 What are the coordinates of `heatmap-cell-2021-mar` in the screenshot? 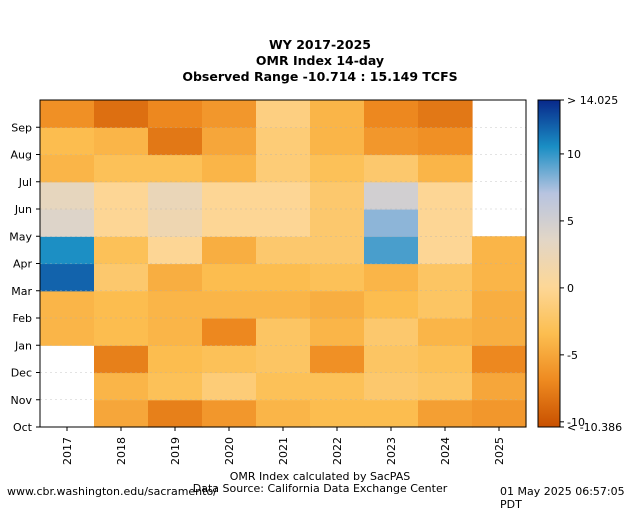 It's located at (283, 277).